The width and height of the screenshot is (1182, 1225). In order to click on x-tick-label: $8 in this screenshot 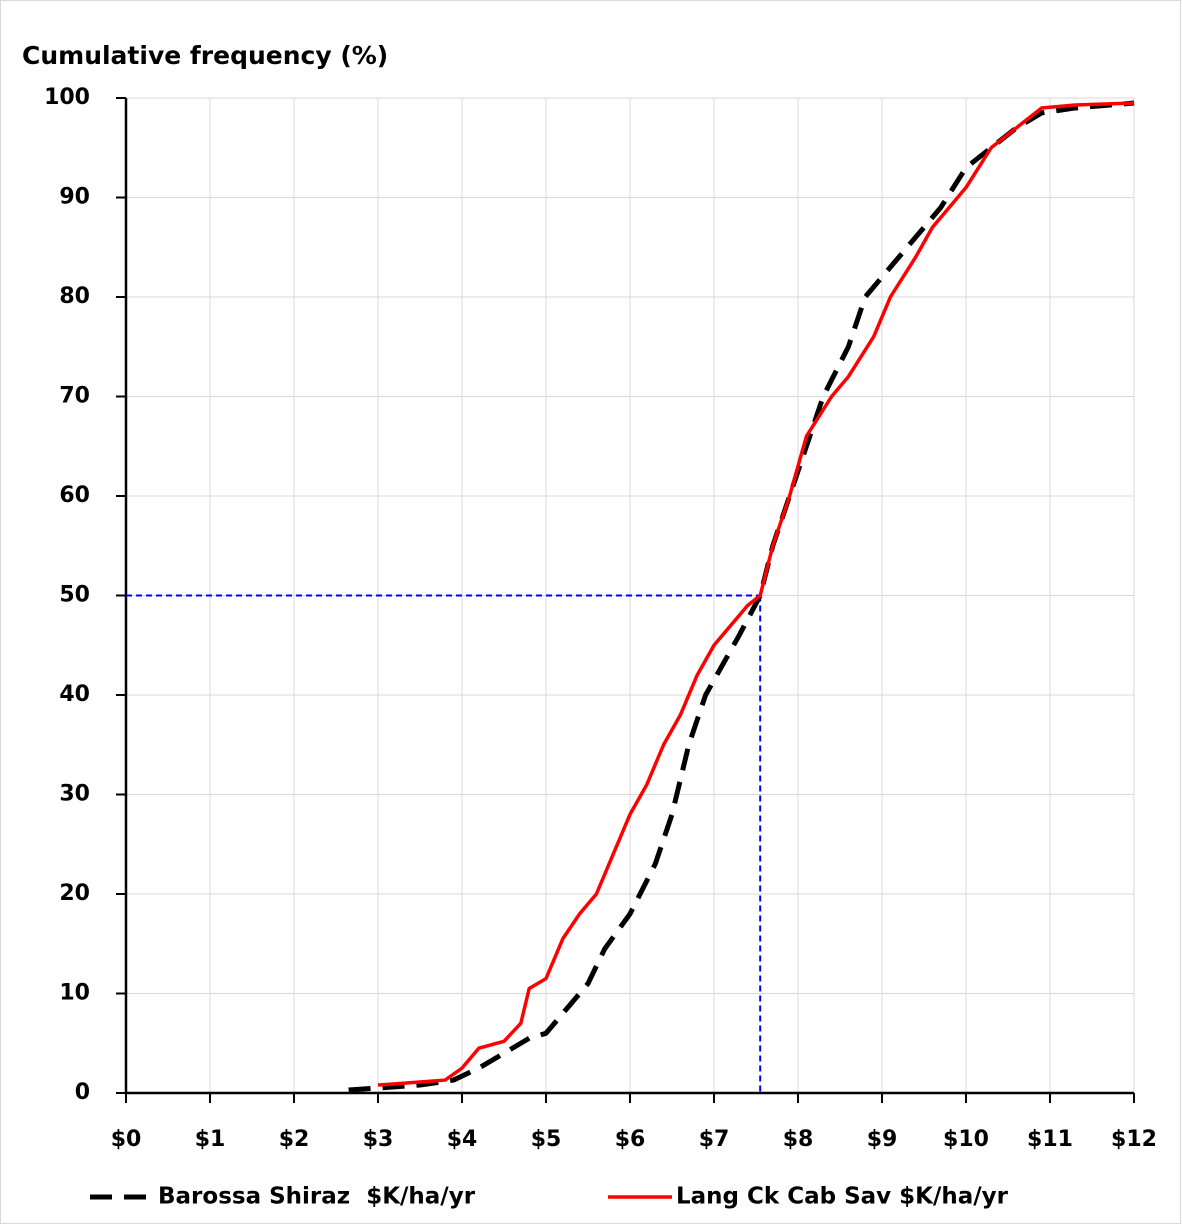, I will do `click(798, 1139)`.